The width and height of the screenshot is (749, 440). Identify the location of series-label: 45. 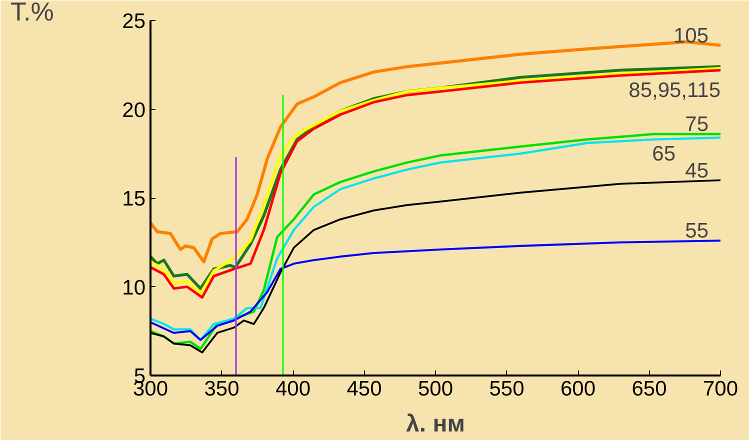
(696, 170).